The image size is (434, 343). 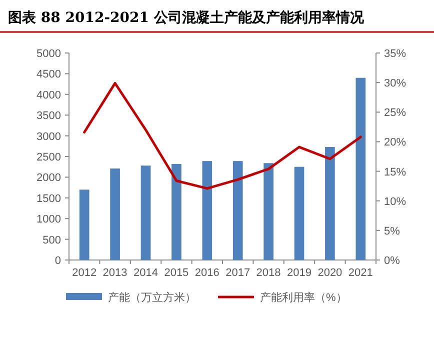 I want to click on x-tick-label: 2021, so click(x=360, y=273).